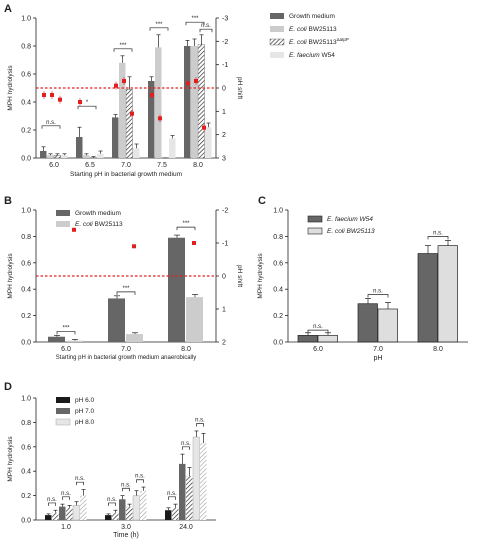 This screenshot has width=479, height=550. I want to click on panel-label: C, so click(262, 201).